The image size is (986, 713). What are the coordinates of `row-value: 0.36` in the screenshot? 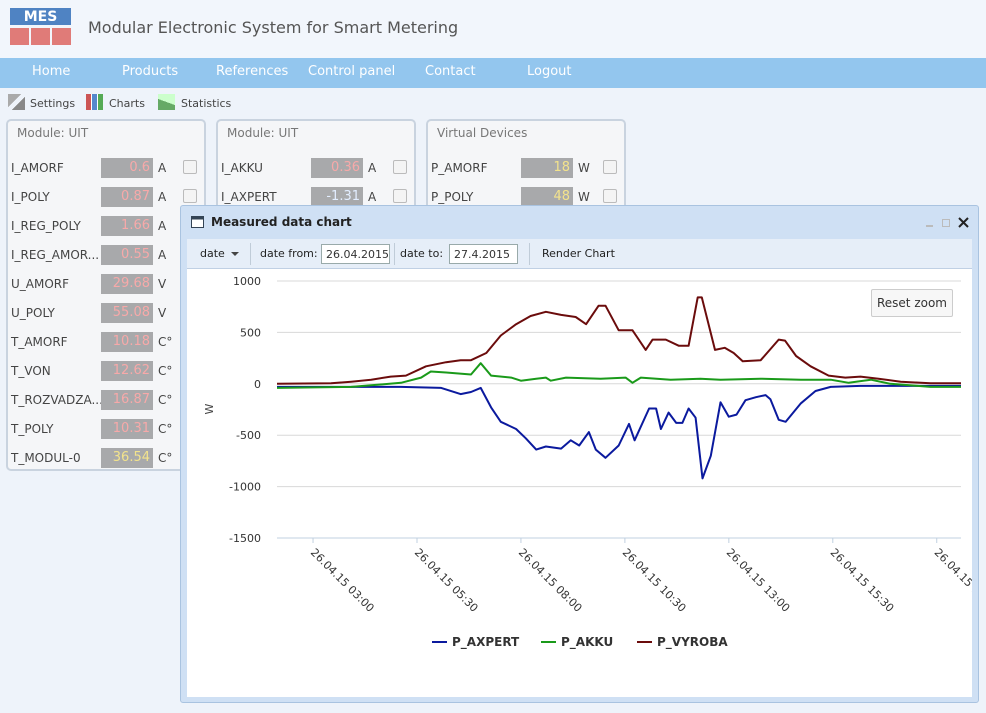 It's located at (337, 168).